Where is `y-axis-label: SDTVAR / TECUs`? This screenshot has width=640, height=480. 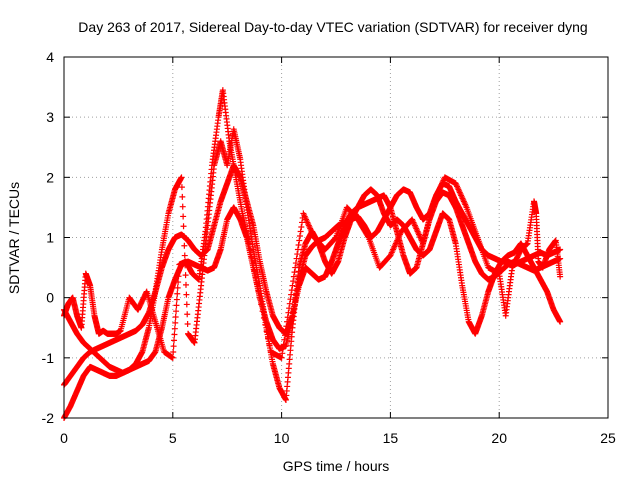 y-axis-label: SDTVAR / TECUs is located at coordinates (14, 238).